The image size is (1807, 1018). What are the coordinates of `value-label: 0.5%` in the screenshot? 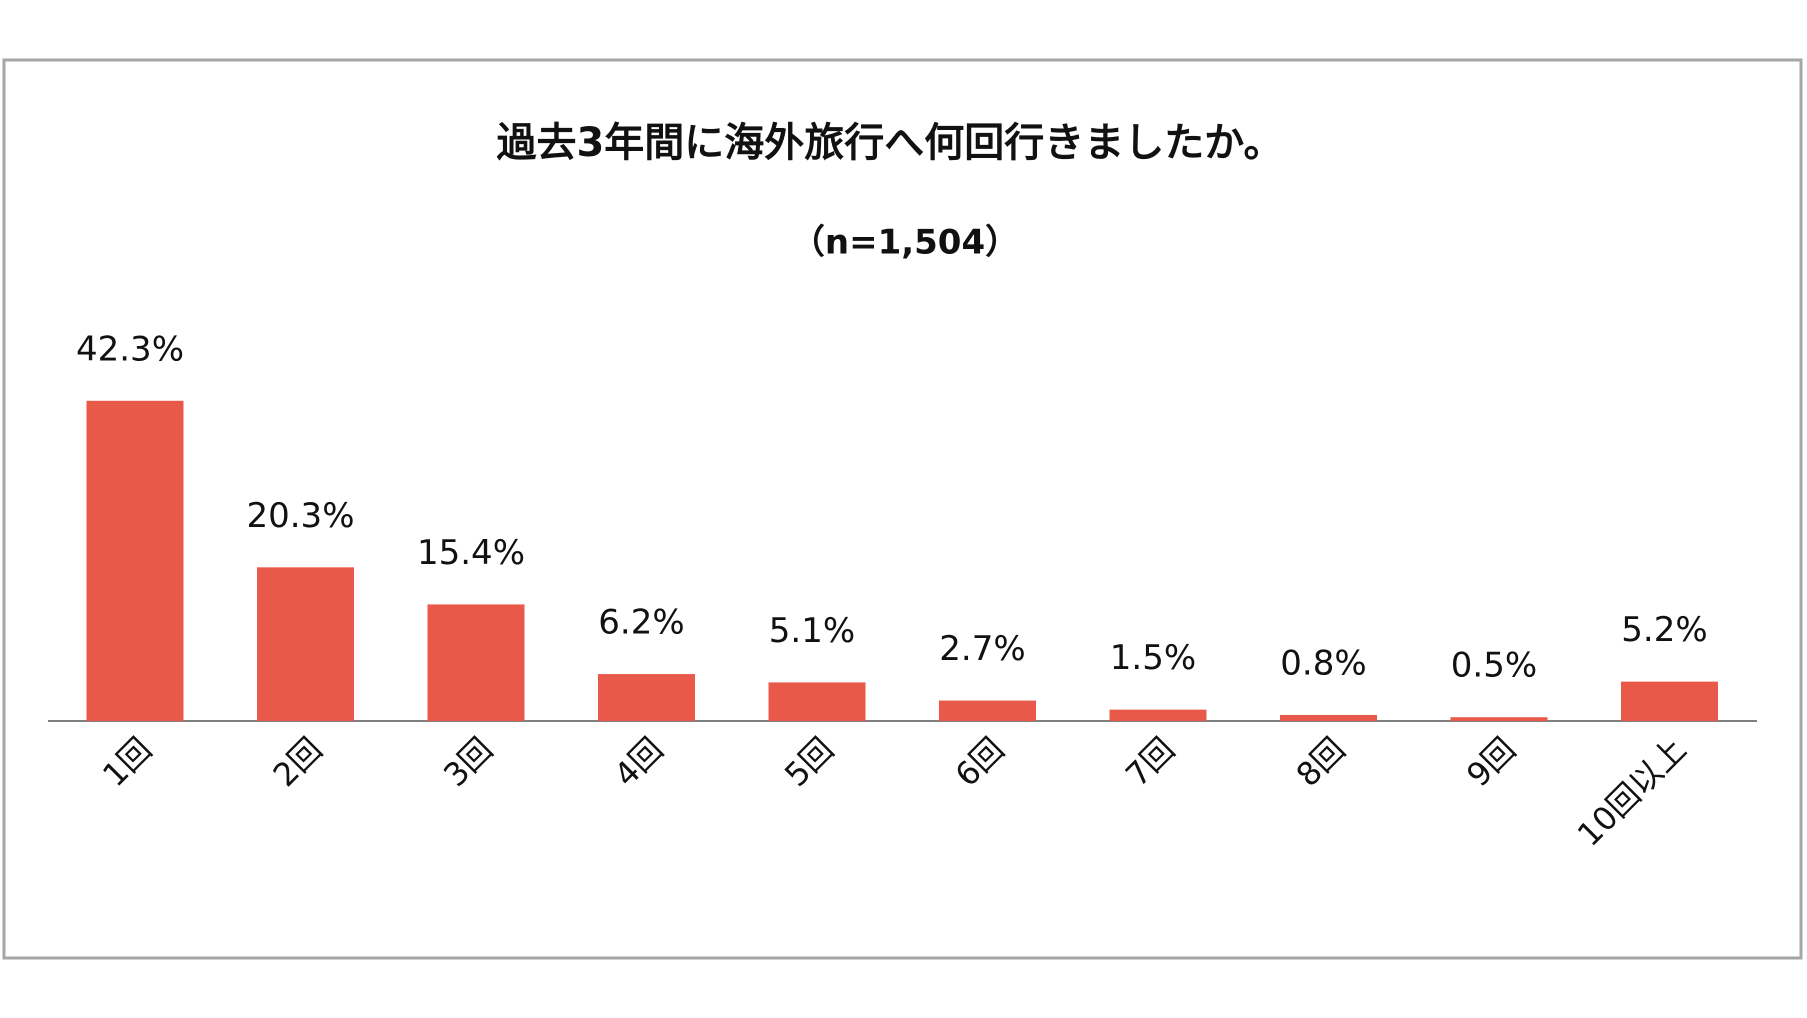 It's located at (1494, 666).